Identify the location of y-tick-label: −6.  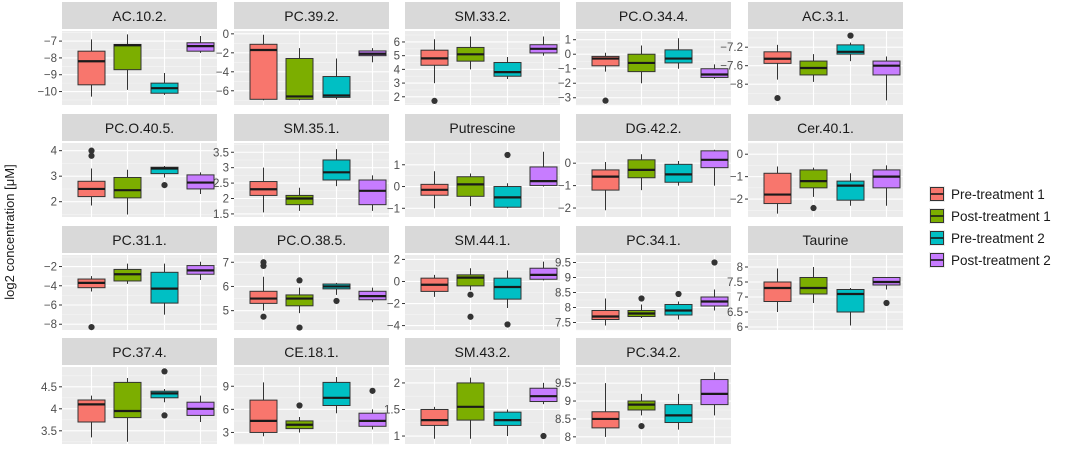
(222, 92).